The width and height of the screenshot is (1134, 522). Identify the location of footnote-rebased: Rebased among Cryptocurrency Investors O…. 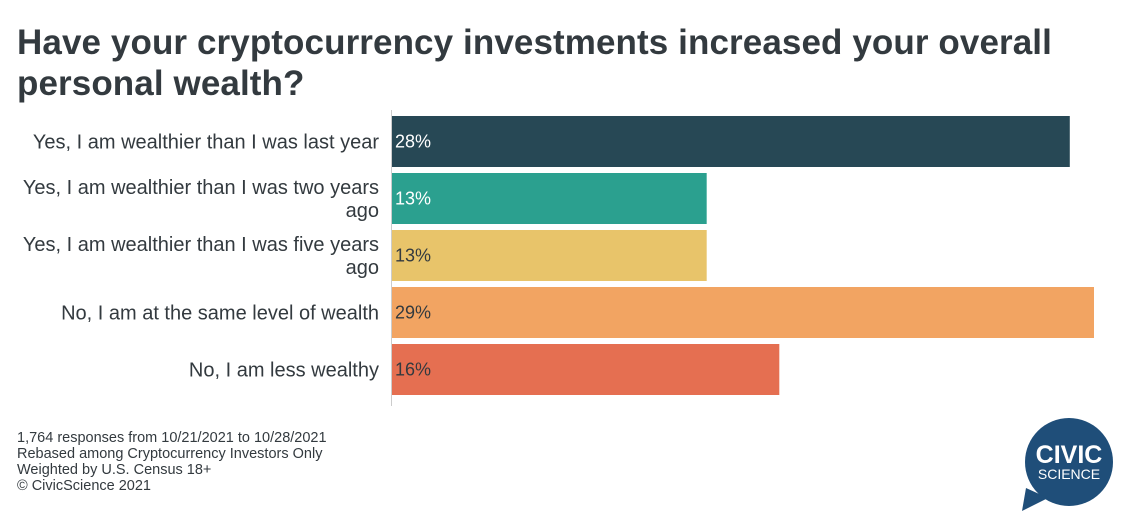
(170, 454).